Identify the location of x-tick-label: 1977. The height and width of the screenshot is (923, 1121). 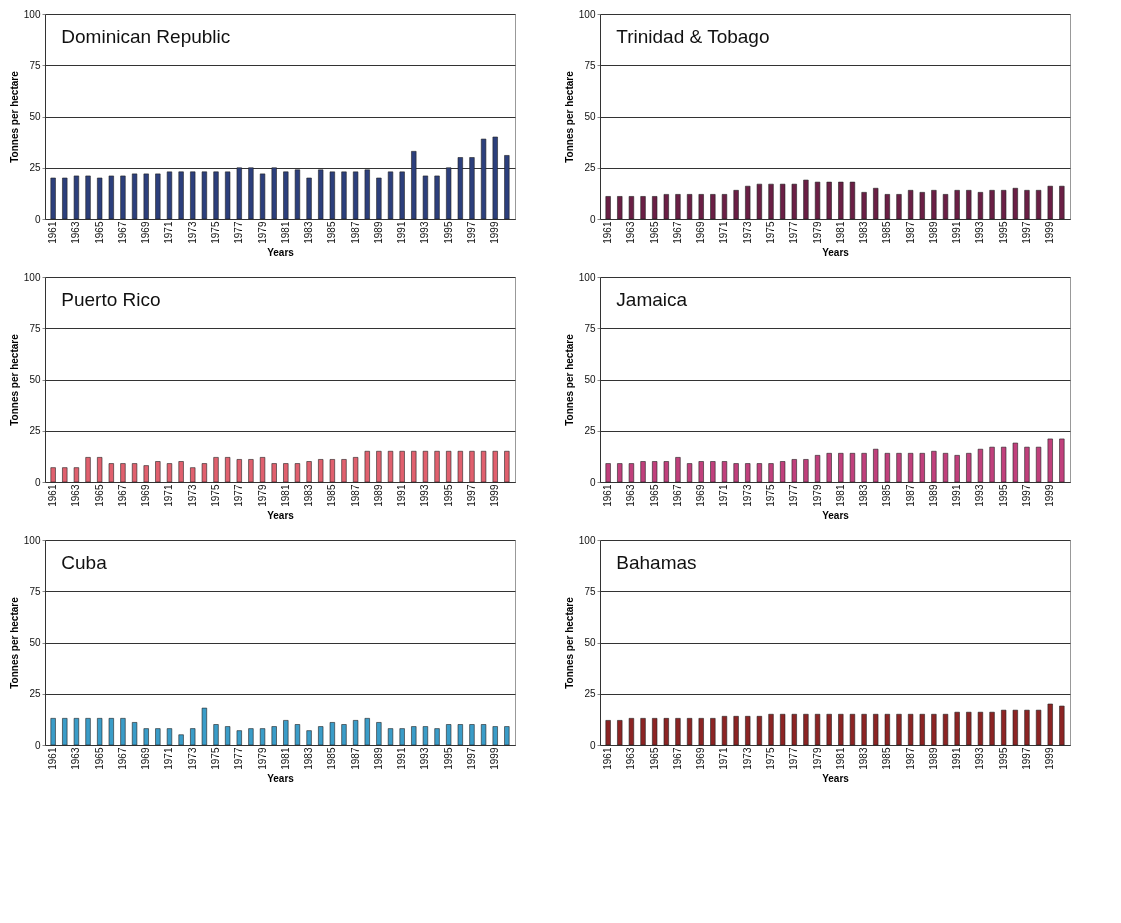
(239, 495).